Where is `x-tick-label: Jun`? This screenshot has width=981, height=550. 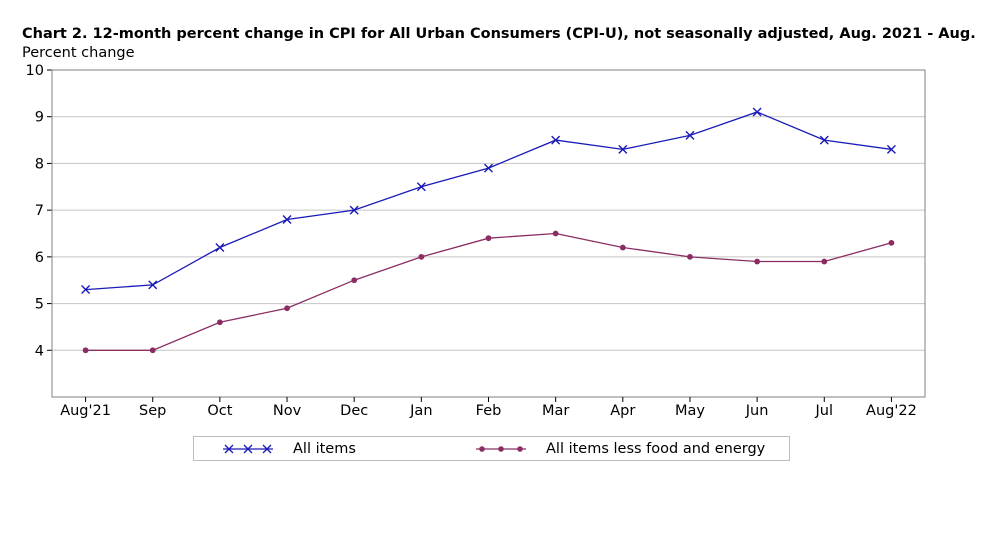
x-tick-label: Jun is located at coordinates (757, 411).